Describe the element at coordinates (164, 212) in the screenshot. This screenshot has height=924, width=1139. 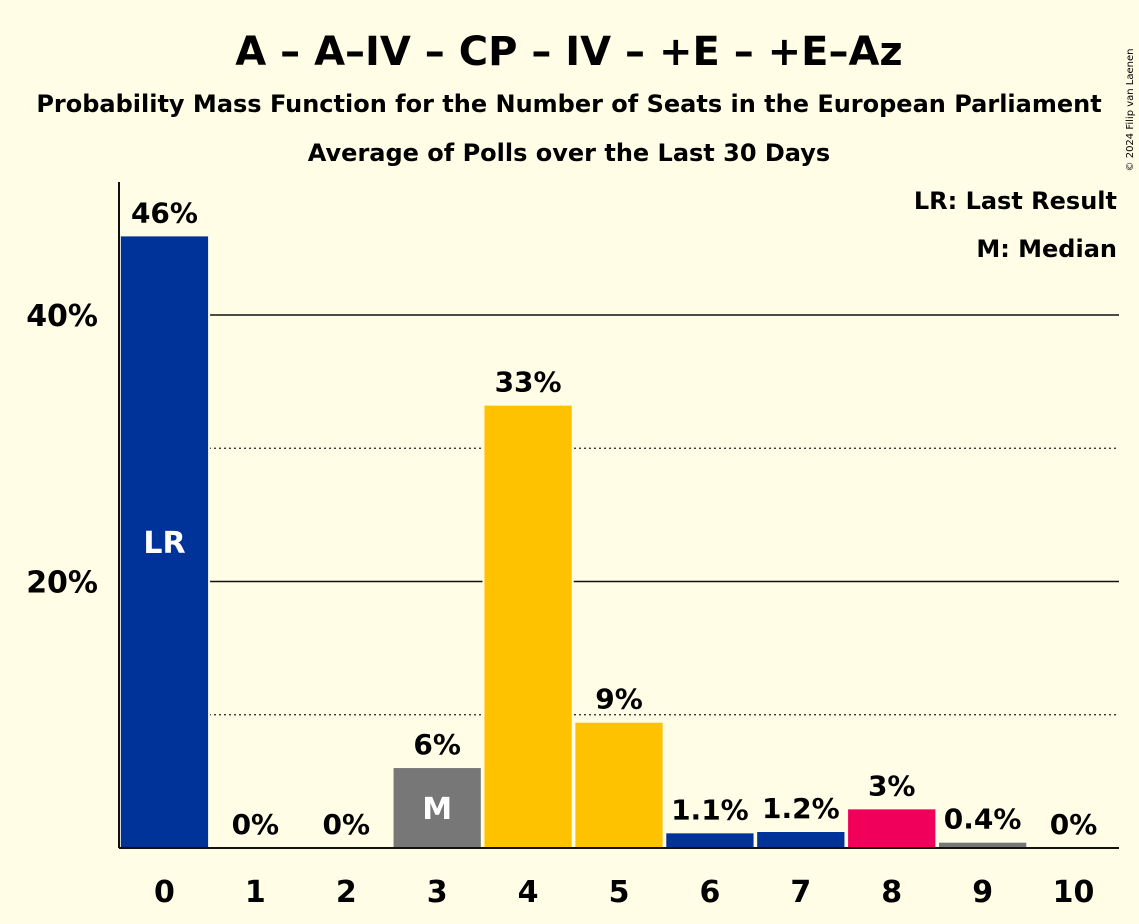
I see `data-label-0: 46%` at that location.